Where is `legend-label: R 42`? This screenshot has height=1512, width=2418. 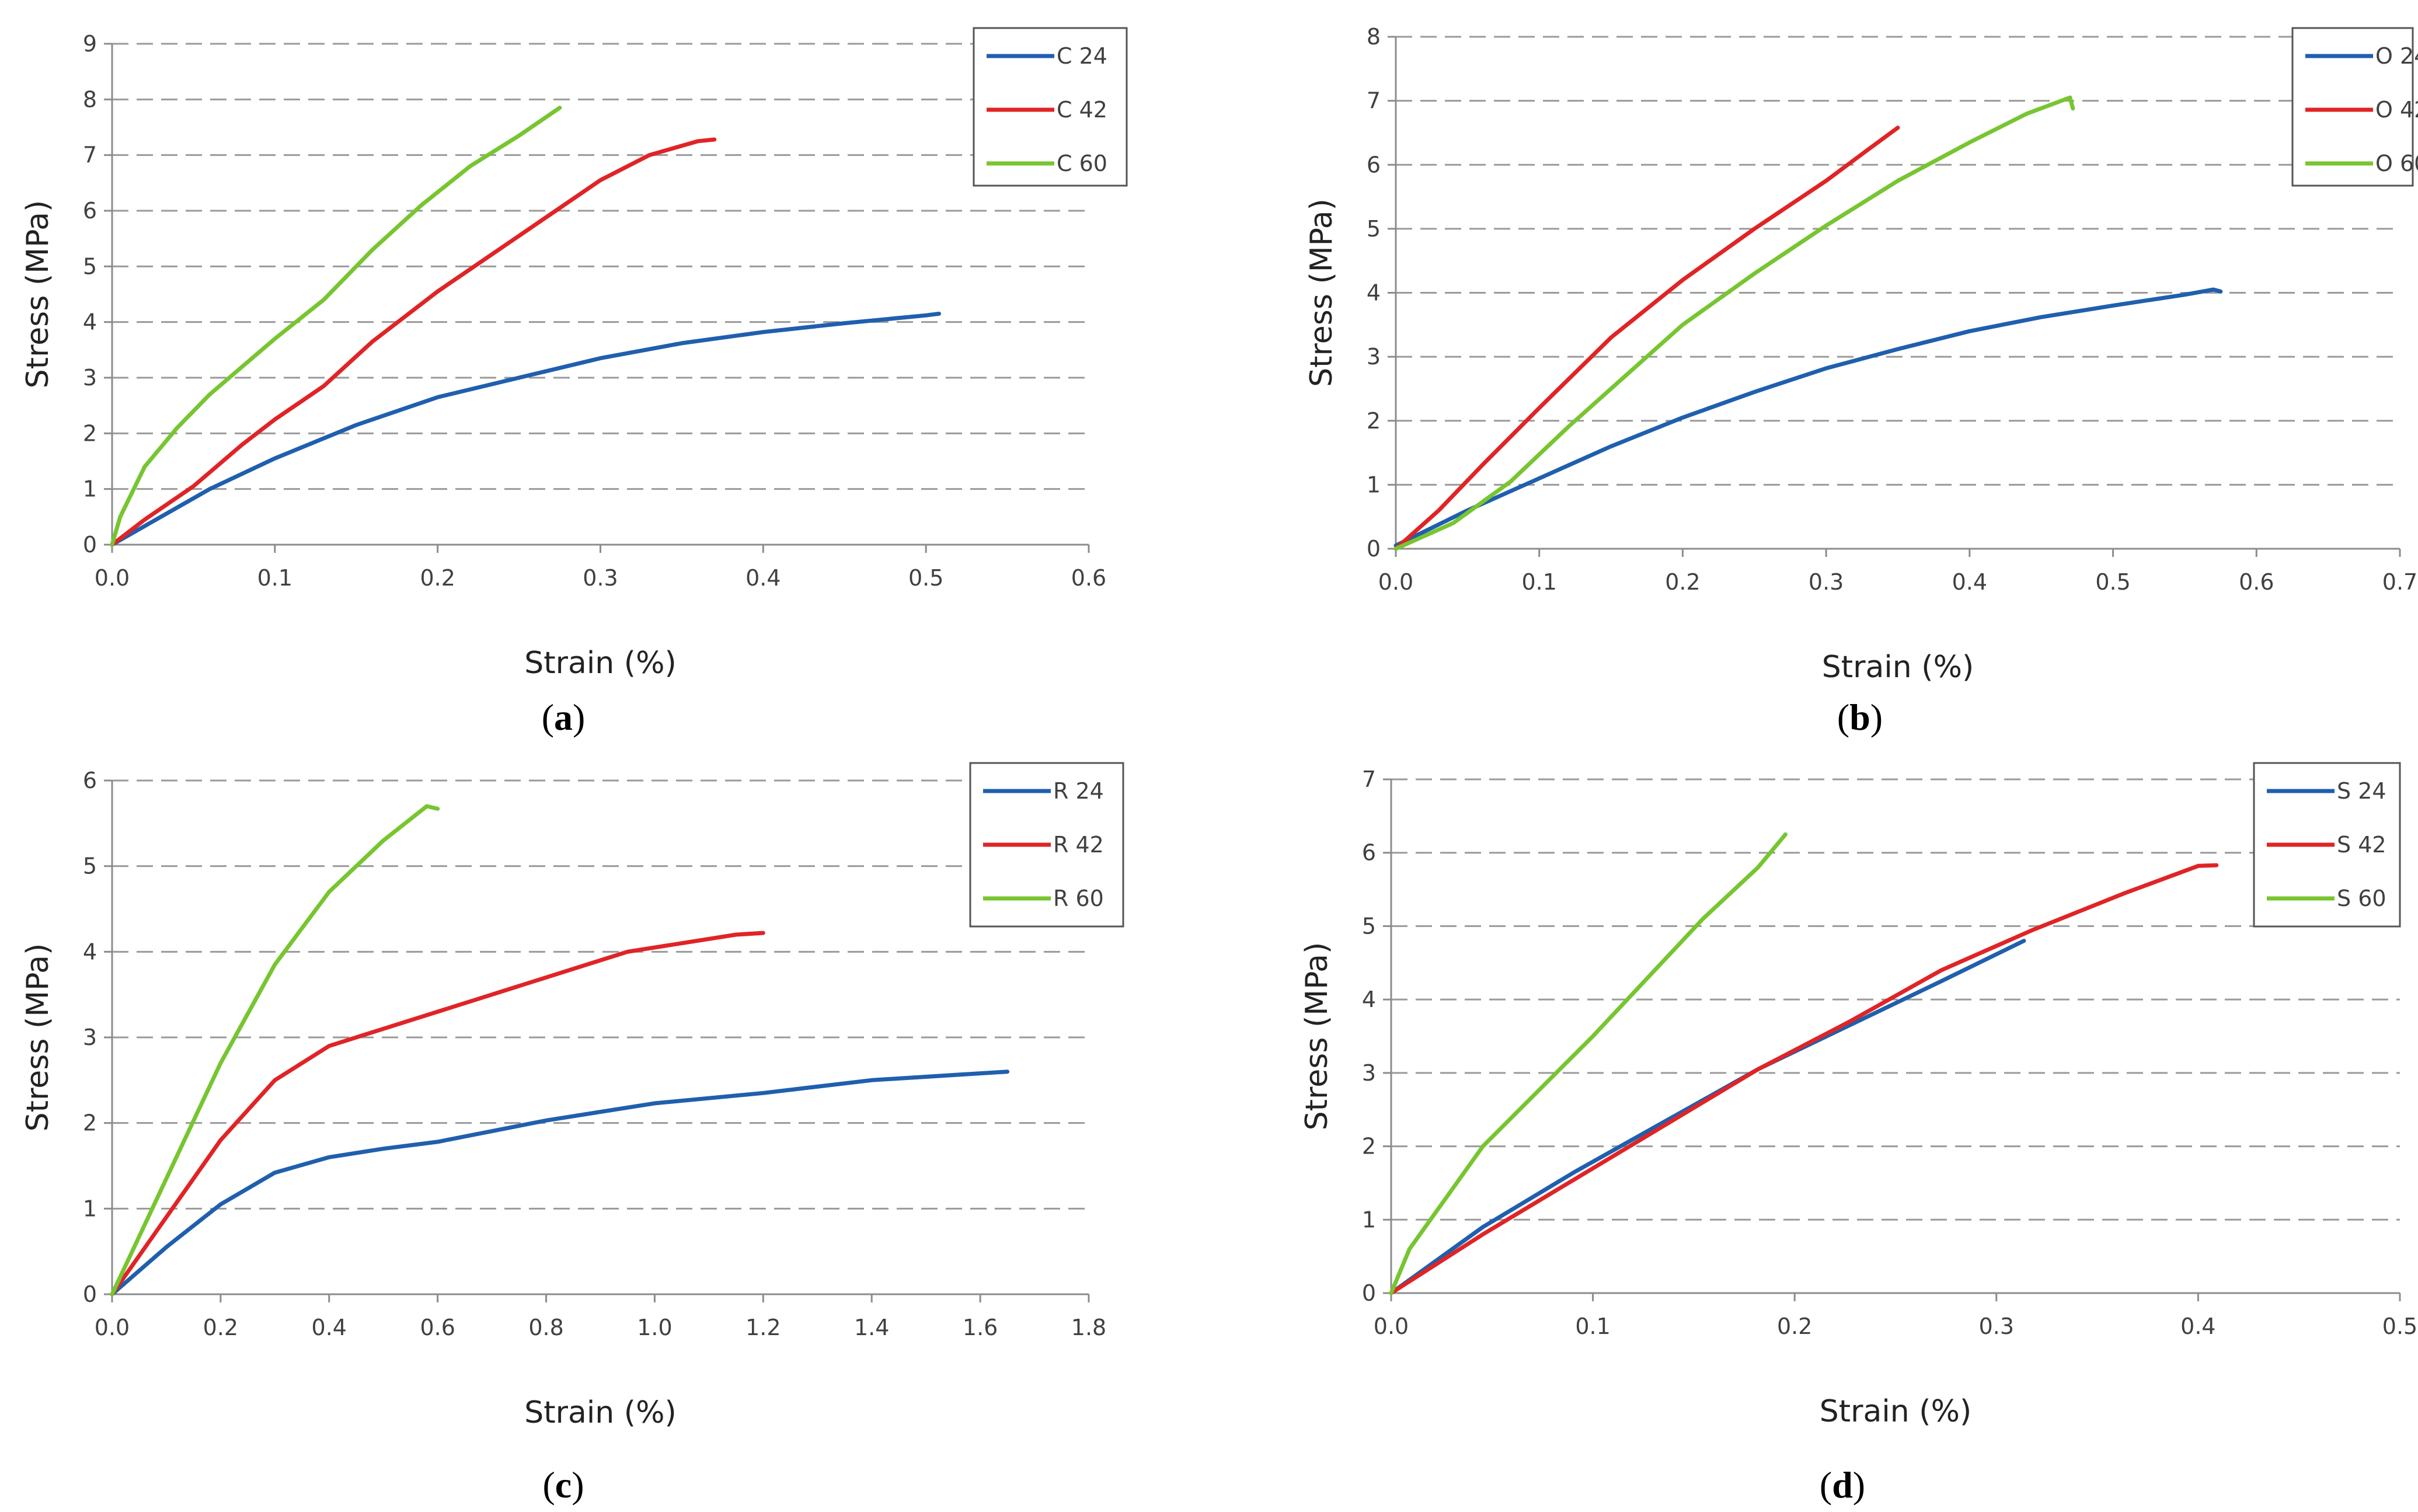
legend-label: R 42 is located at coordinates (1079, 845).